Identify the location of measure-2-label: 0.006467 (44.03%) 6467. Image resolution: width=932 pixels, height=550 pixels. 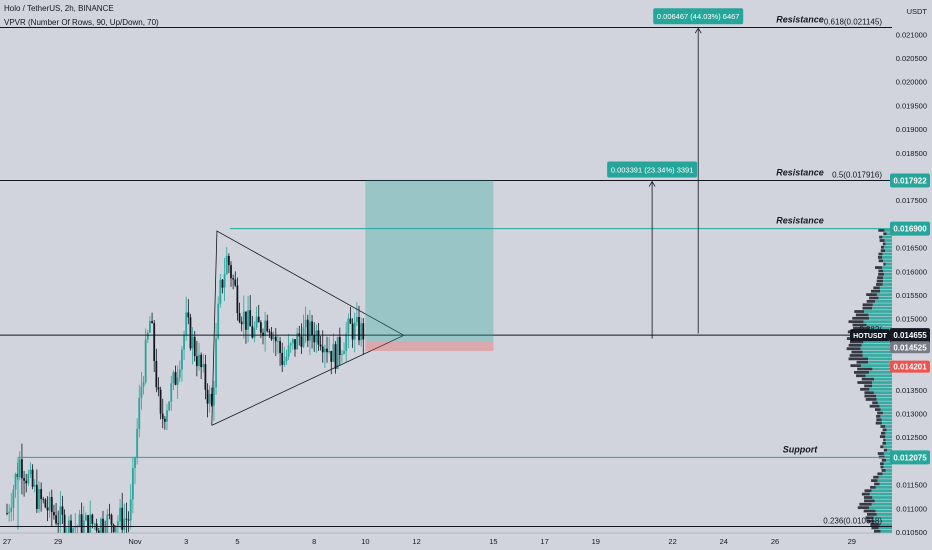
(698, 16).